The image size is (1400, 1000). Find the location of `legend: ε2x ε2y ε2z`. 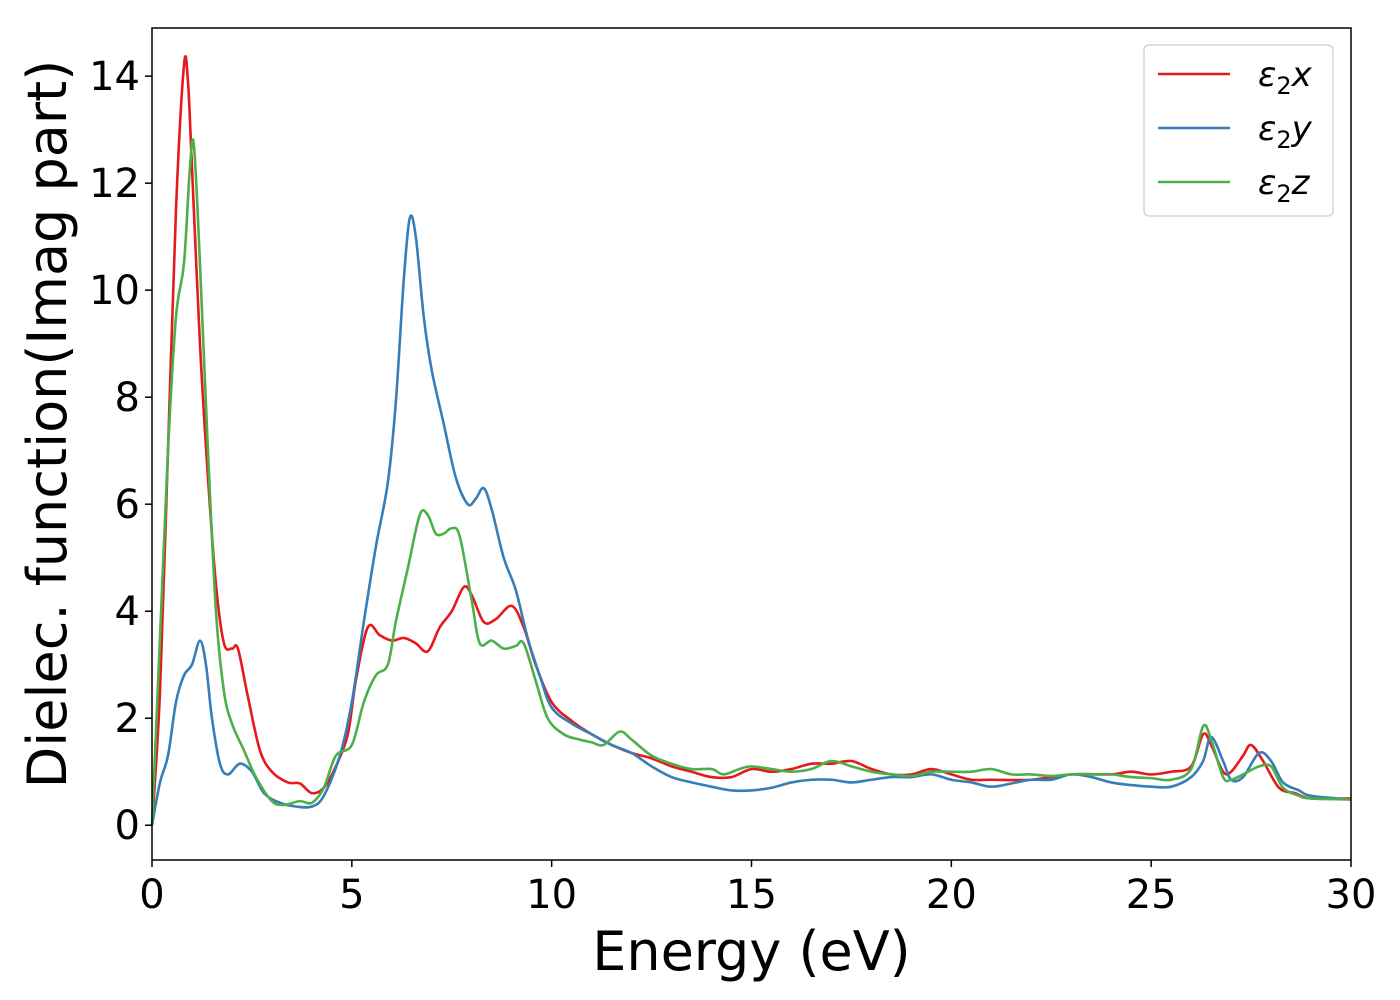

legend: ε2x ε2y ε2z is located at coordinates (1238, 130).